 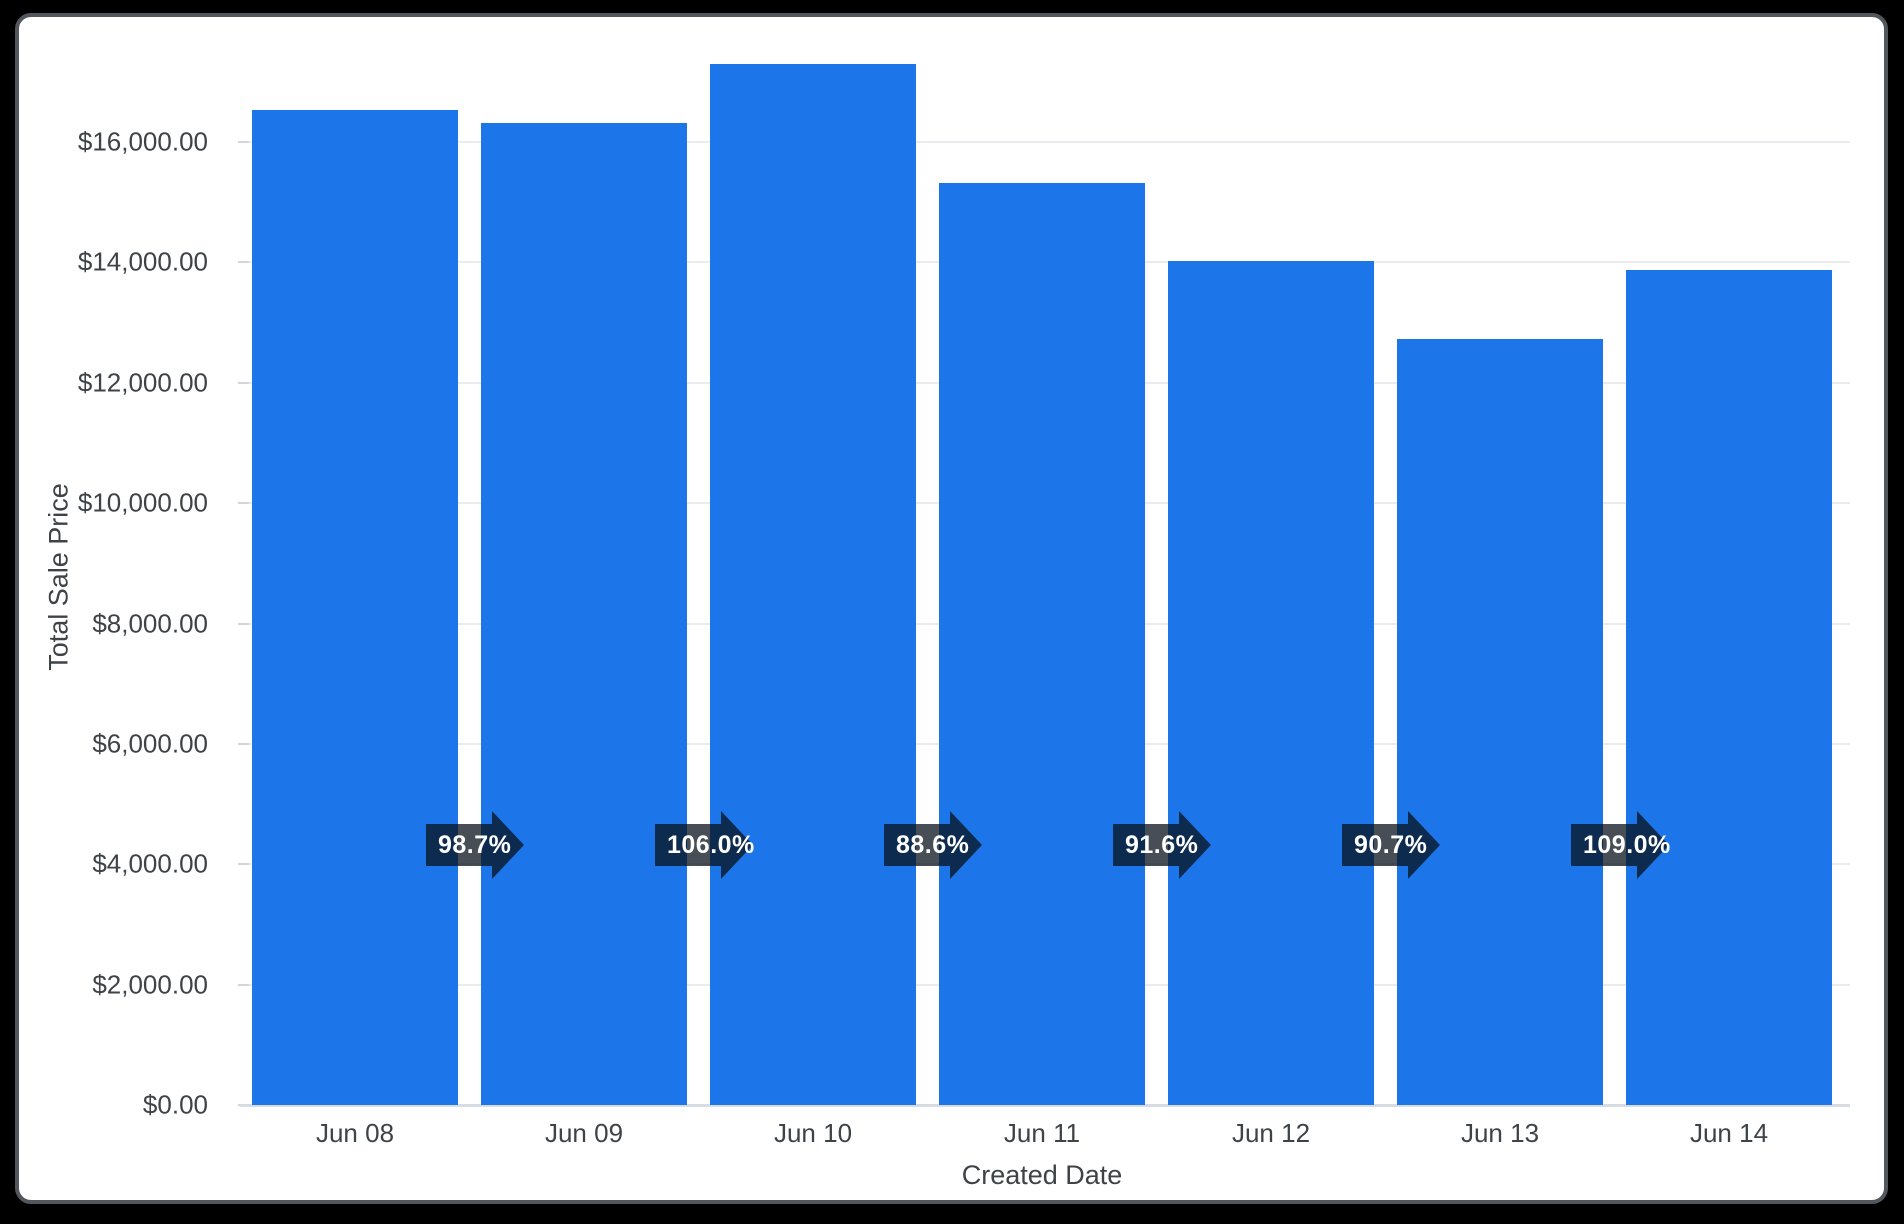 I want to click on gridline, so click(x=1049, y=142).